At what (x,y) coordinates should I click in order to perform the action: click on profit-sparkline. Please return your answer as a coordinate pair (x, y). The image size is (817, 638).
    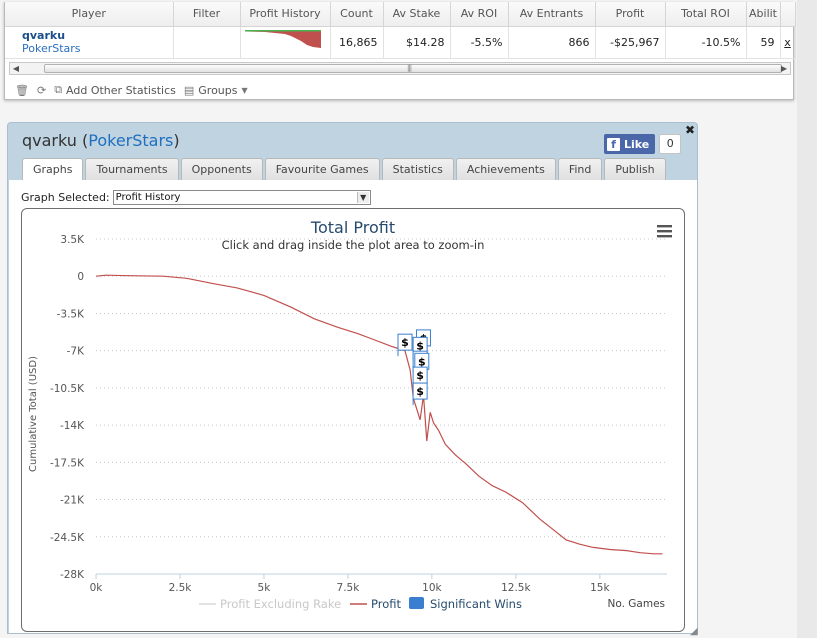
    Looking at the image, I should click on (282, 39).